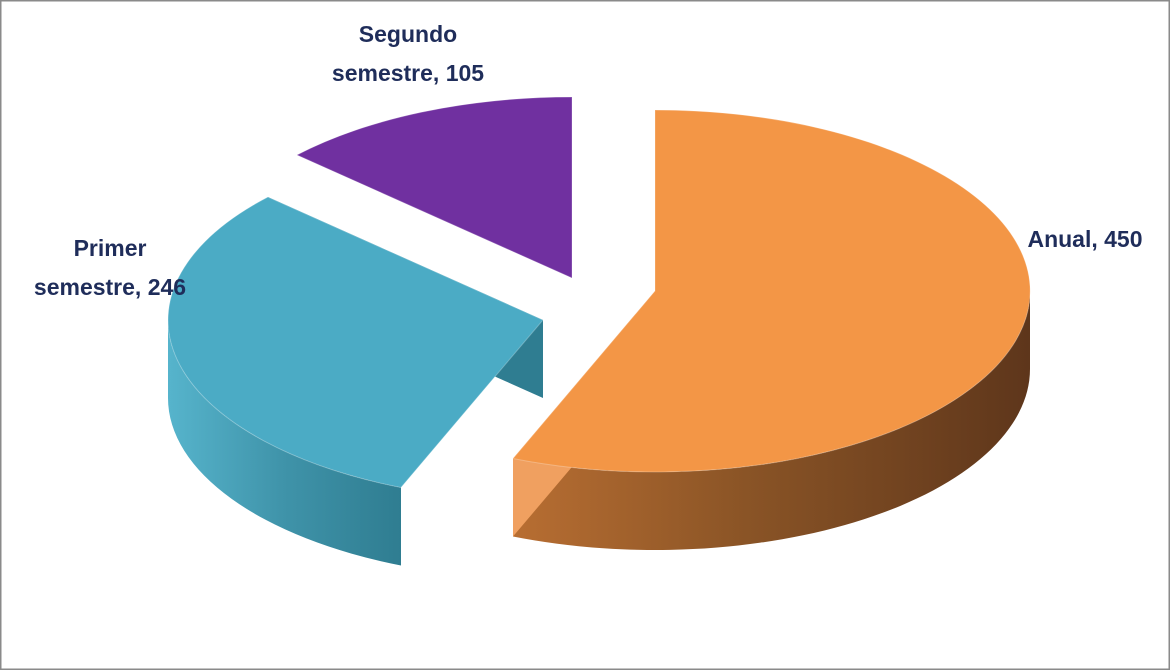 Image resolution: width=1170 pixels, height=670 pixels. What do you see at coordinates (110, 248) in the screenshot?
I see `label-primer-line1: Primer` at bounding box center [110, 248].